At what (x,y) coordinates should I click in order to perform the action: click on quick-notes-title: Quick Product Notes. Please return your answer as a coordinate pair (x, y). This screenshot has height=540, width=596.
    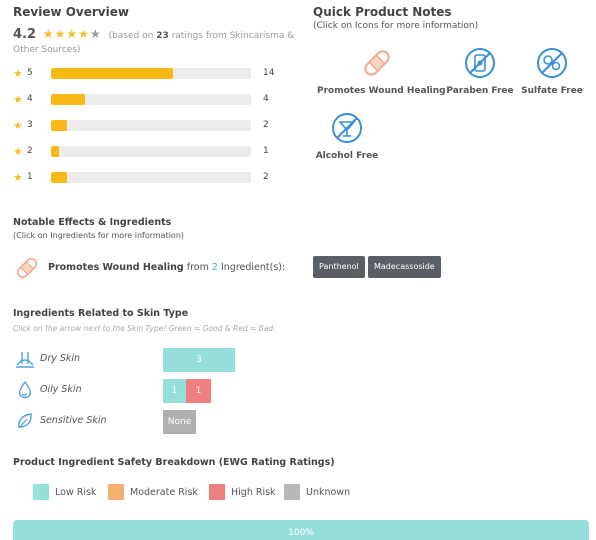
    Looking at the image, I should click on (382, 12).